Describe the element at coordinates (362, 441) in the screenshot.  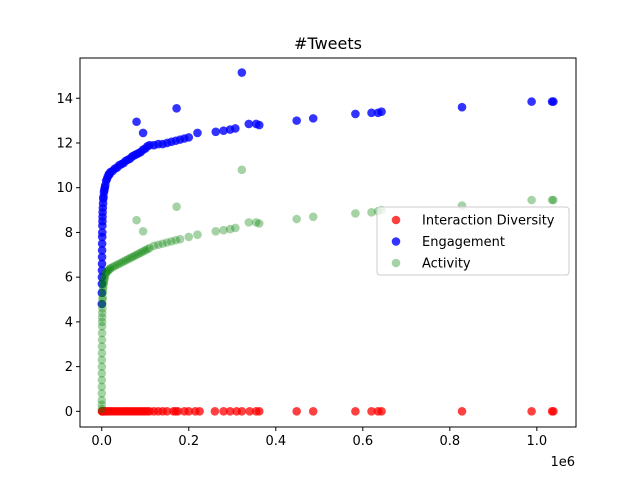
I see `x-tick-label-3: 0.6` at that location.